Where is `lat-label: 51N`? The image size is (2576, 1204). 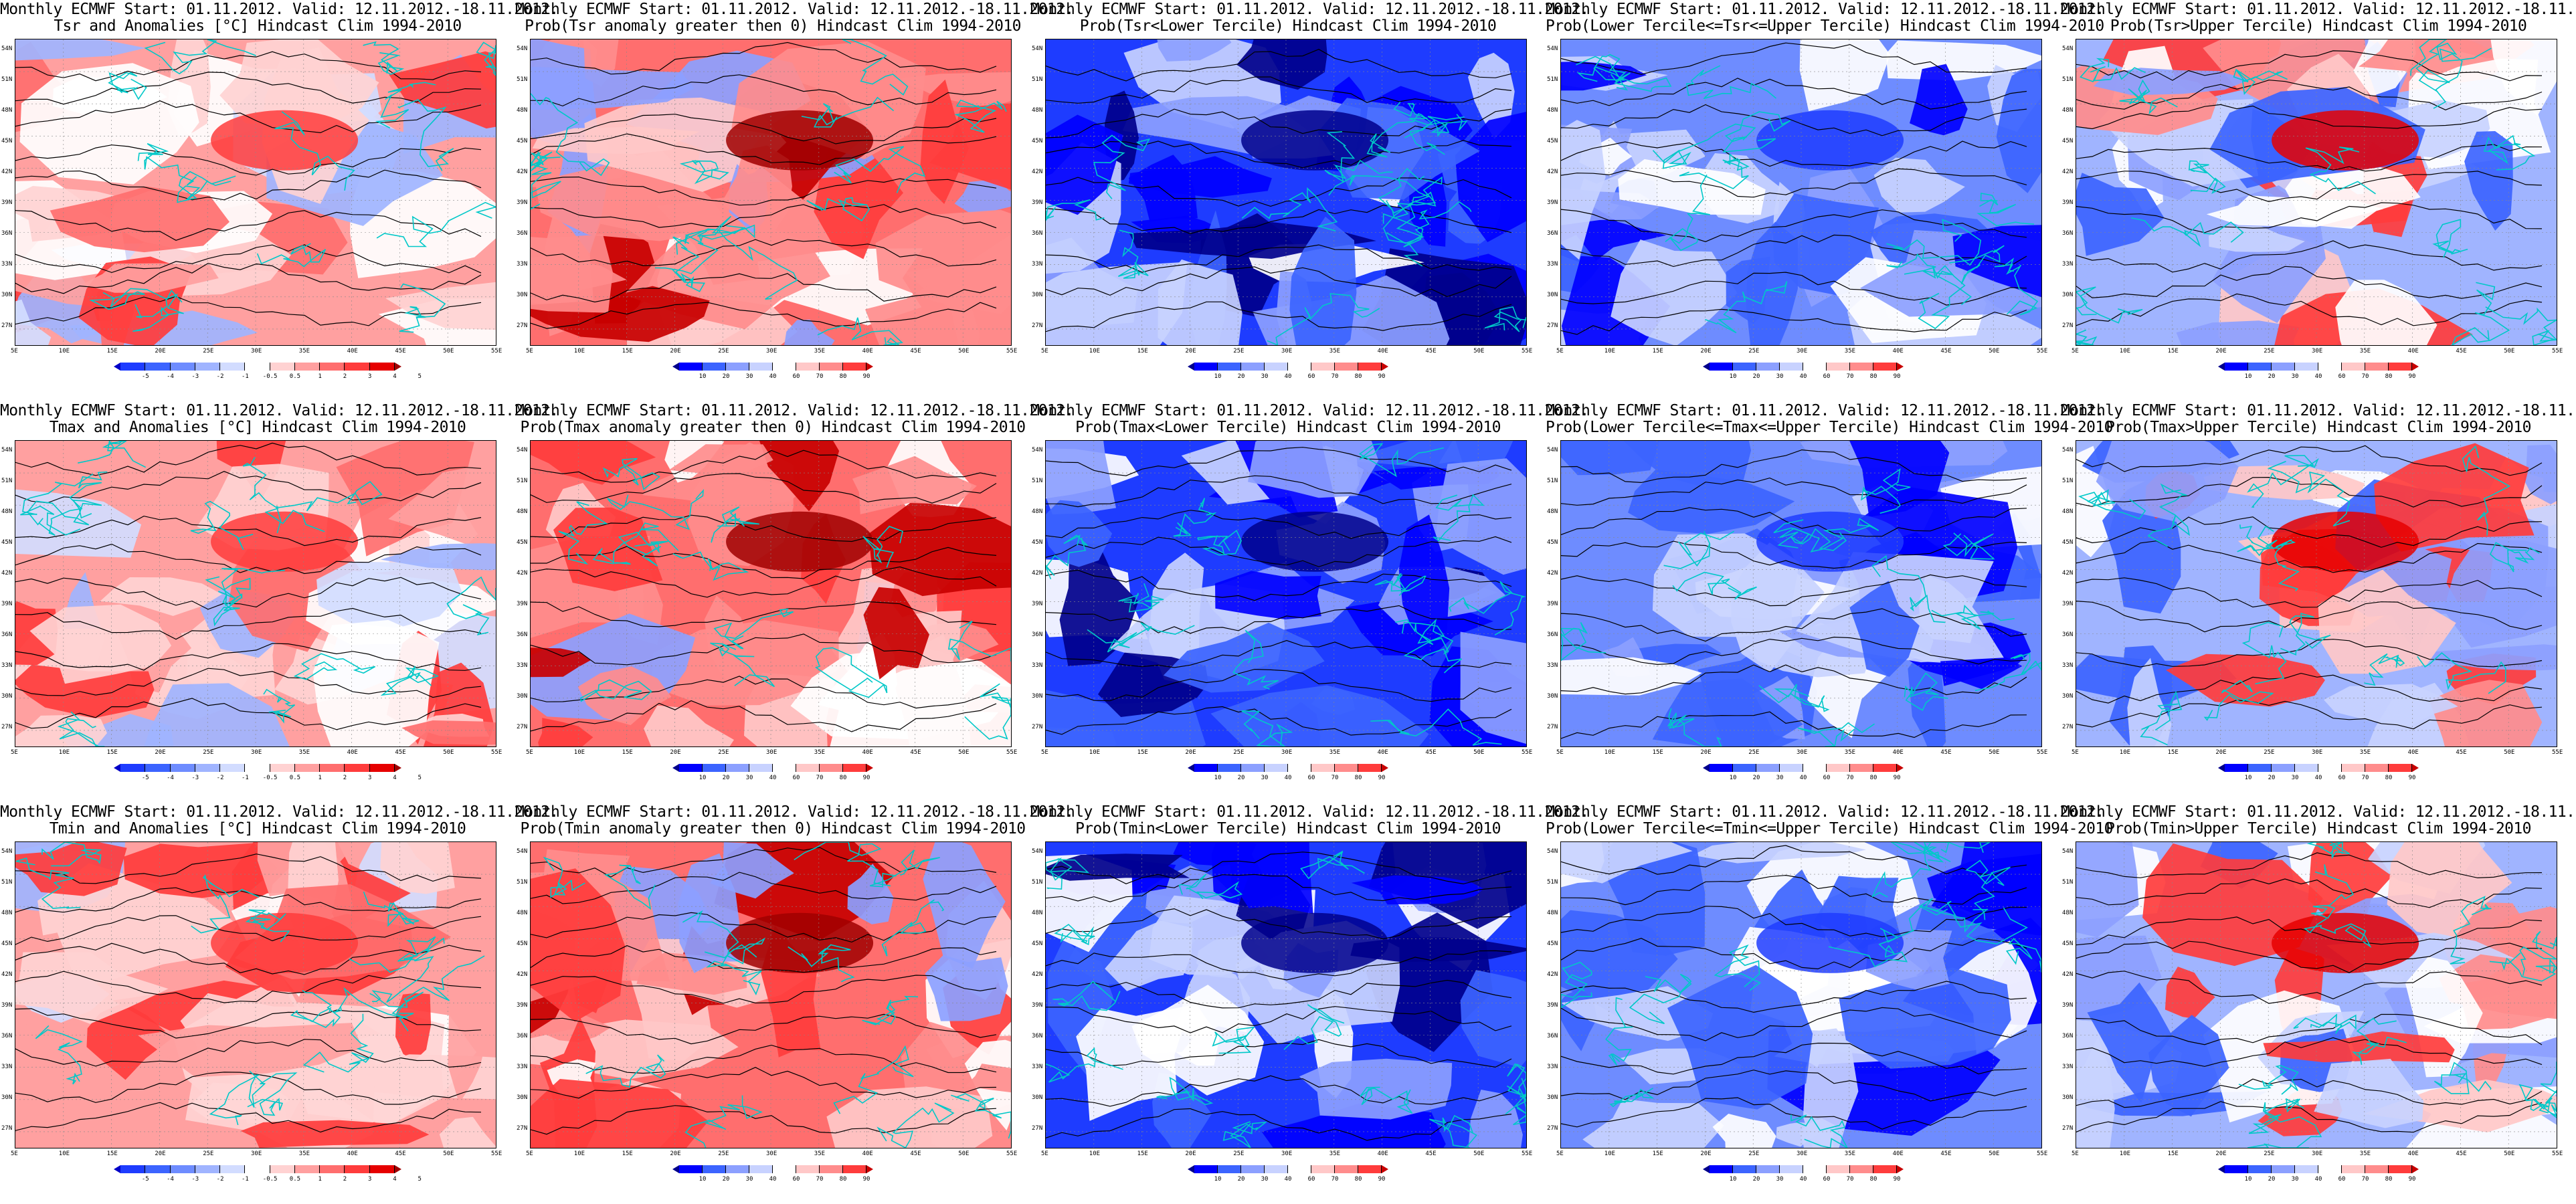
lat-label: 51N is located at coordinates (1552, 481).